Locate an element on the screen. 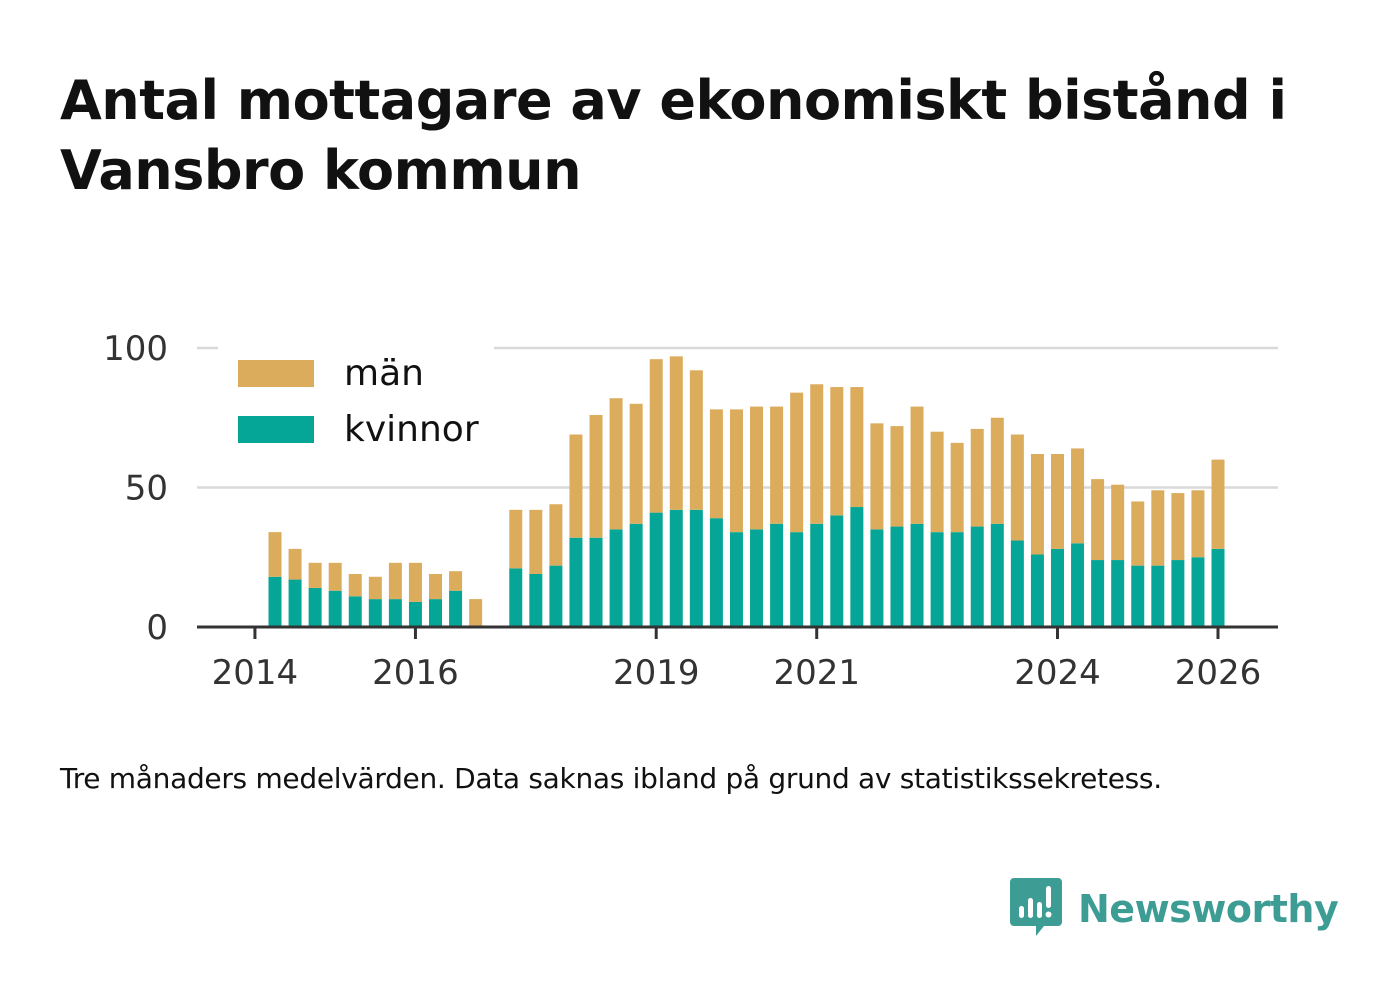 The image size is (1382, 999). y-tick-label: 100 is located at coordinates (135, 349).